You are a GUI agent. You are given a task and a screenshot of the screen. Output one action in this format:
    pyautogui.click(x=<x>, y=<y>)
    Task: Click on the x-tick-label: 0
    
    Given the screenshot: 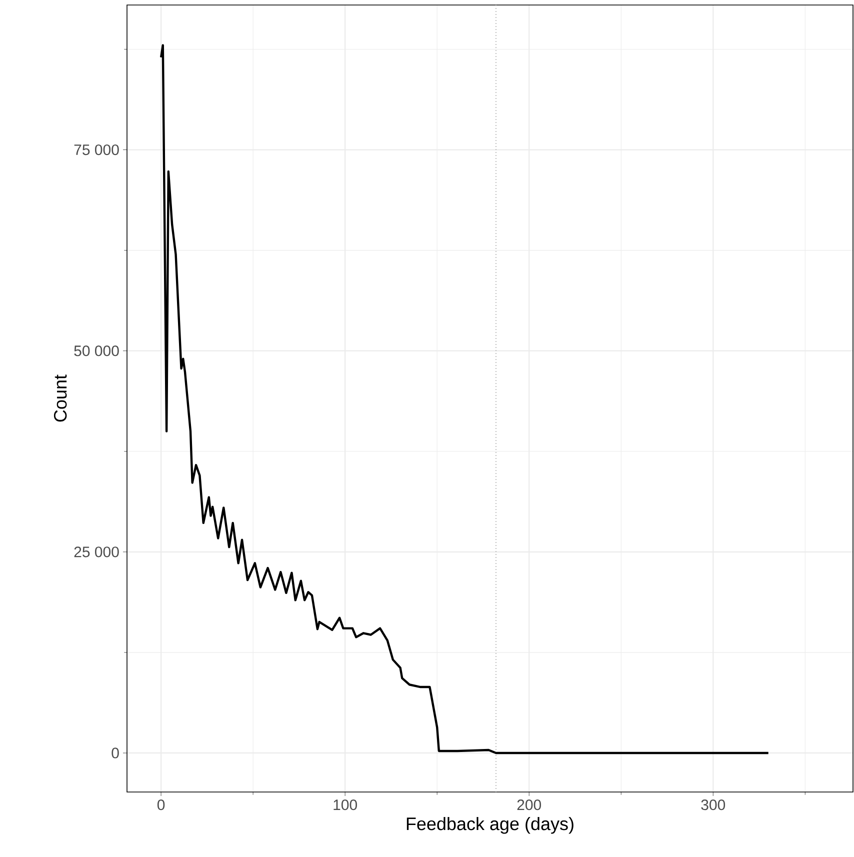 What is the action you would take?
    pyautogui.click(x=161, y=805)
    